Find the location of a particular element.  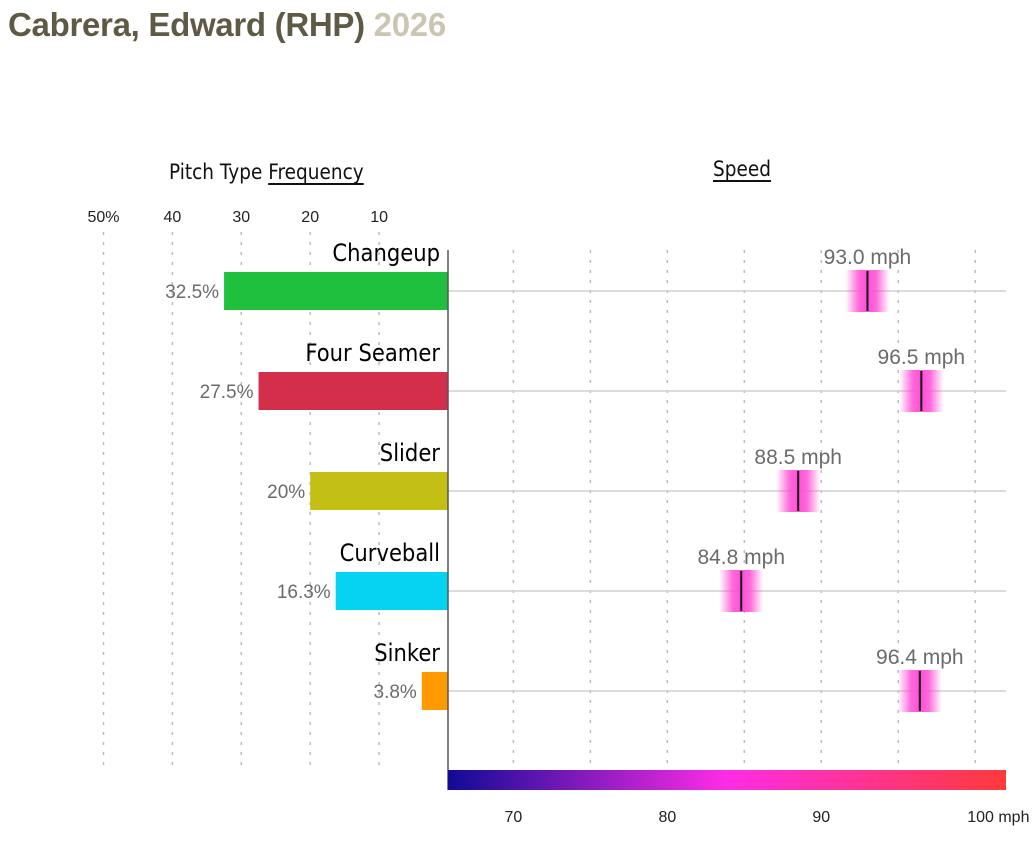

pitch-name-sinker: Sinker is located at coordinates (407, 654).